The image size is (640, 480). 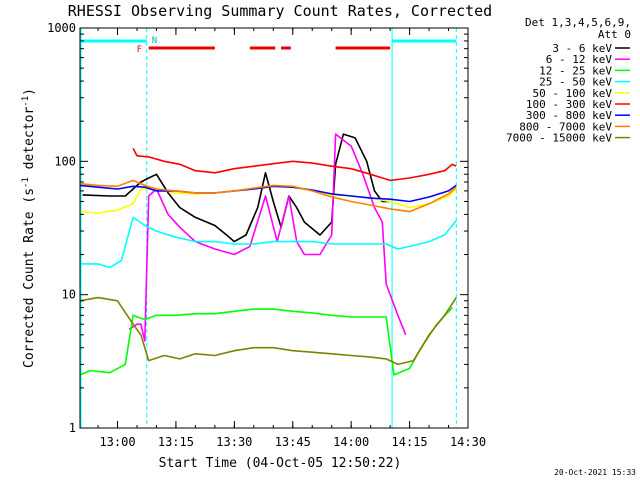 I want to click on x-tick-label: 14:00, so click(x=351, y=442).